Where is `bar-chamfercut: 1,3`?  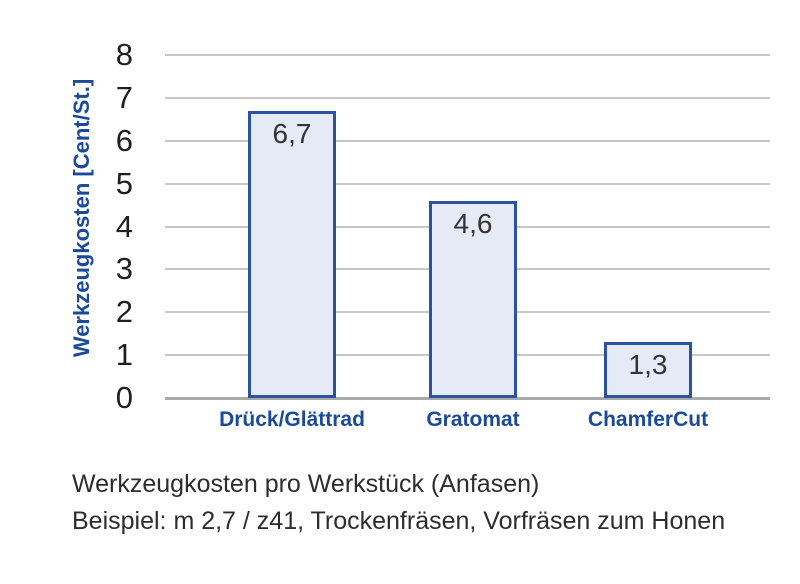
bar-chamfercut: 1,3 is located at coordinates (648, 370).